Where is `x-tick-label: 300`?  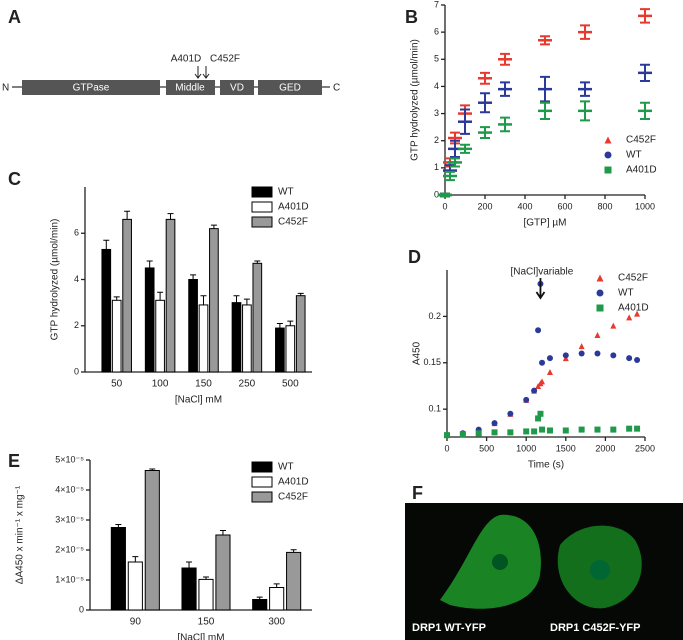
x-tick-label: 300 is located at coordinates (276, 622).